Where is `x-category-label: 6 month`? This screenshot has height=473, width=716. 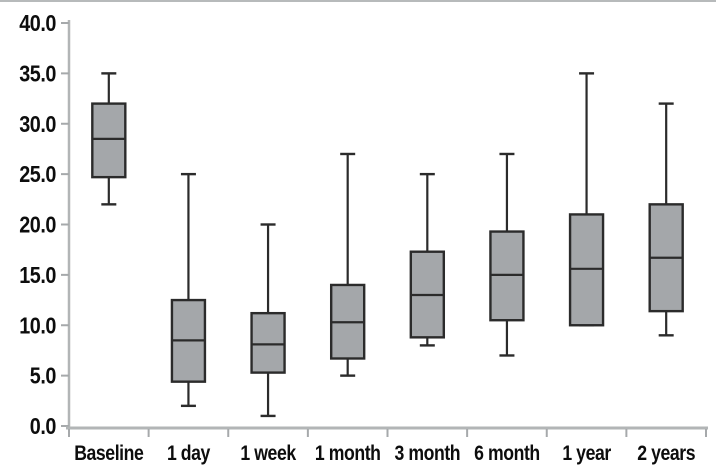 x-category-label: 6 month is located at coordinates (507, 453).